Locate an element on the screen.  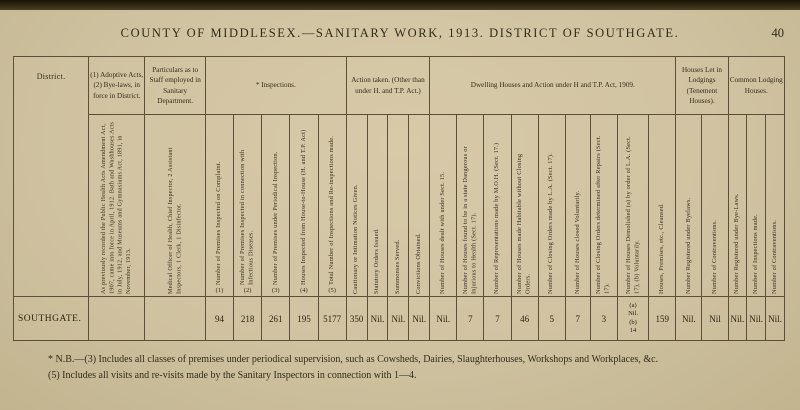
sub-header-common-inspections: Number of Inspections made. is located at coordinates (756, 205).